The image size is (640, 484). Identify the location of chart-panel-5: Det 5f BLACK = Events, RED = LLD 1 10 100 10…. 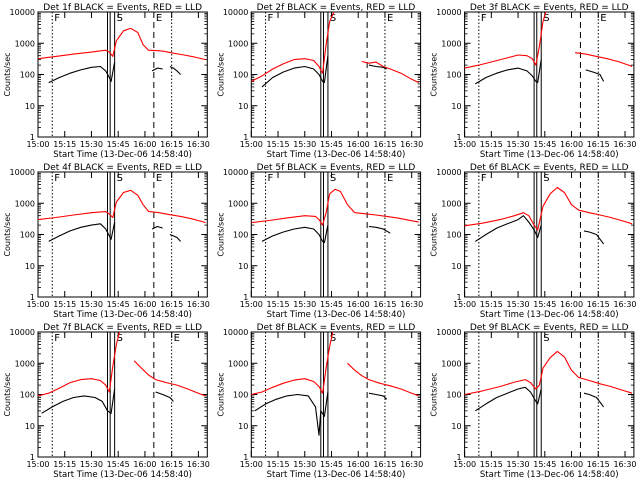
(319, 241).